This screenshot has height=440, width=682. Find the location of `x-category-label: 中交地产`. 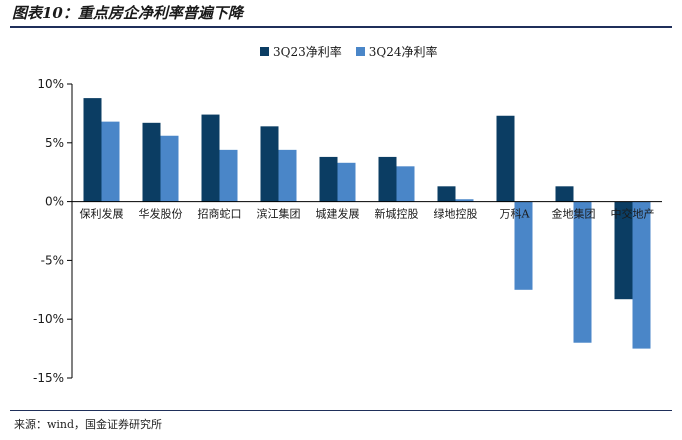

x-category-label: 中交地产 is located at coordinates (633, 214).